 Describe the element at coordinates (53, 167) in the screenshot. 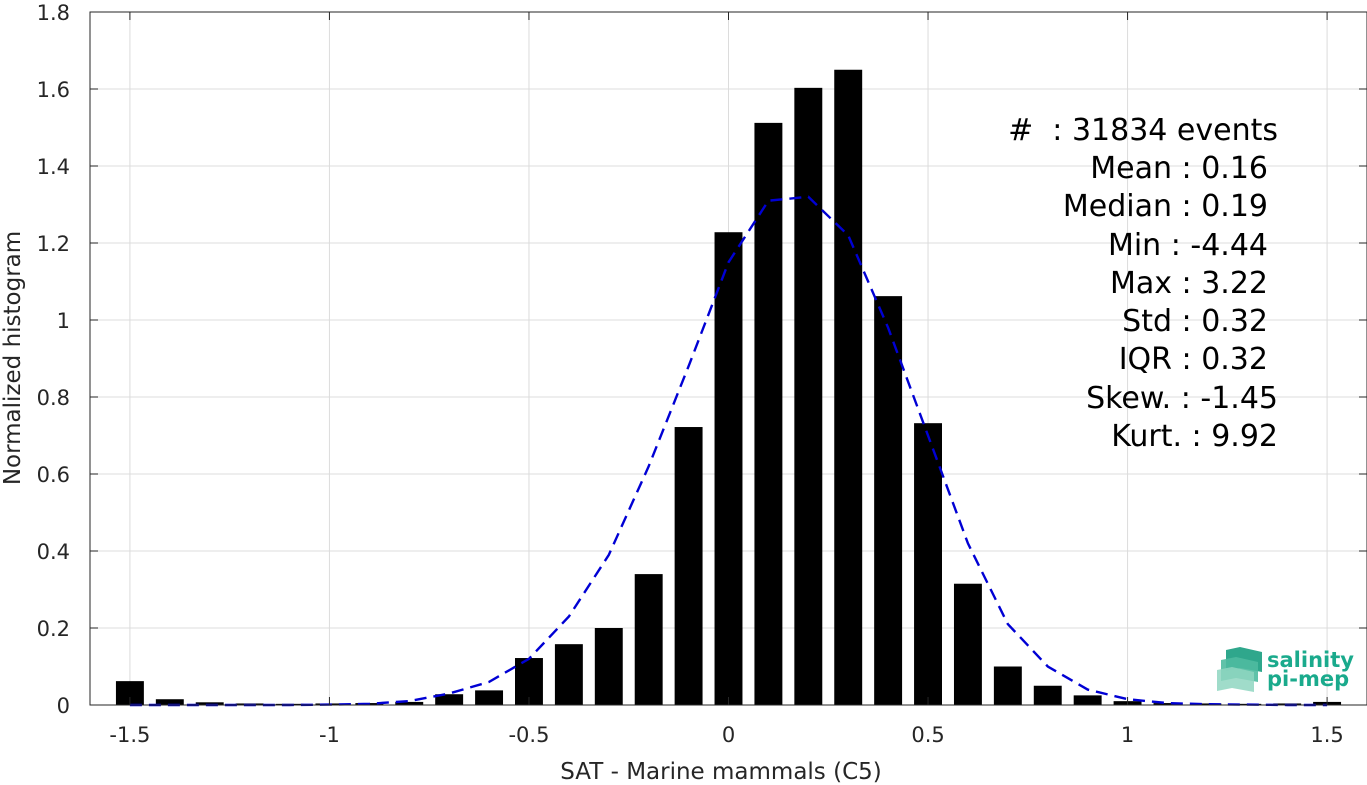

I see `y-tick-label: 1.4` at that location.